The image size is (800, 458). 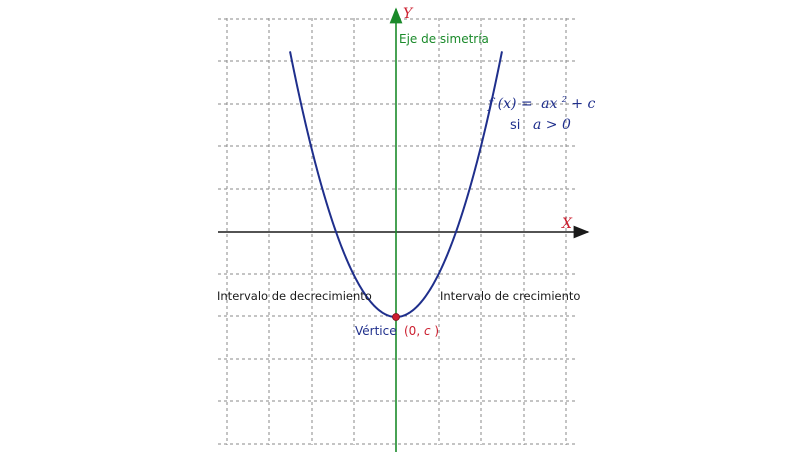 I want to click on formula-exponent: 2, so click(x=564, y=99).